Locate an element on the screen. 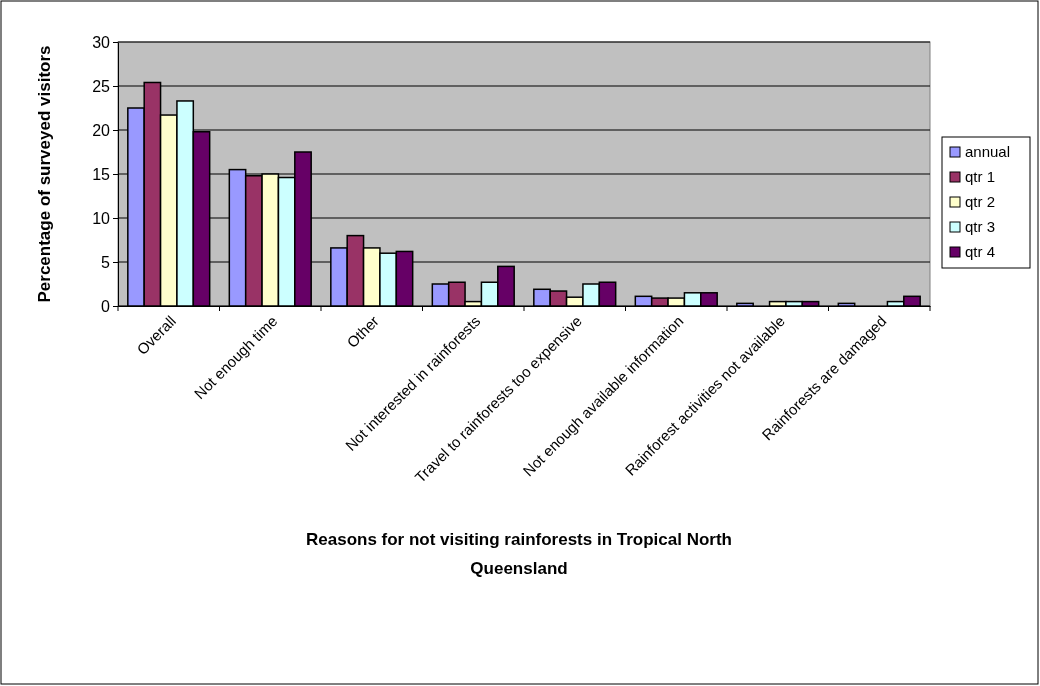 The height and width of the screenshot is (686, 1040). y-axis-title: Percentage of surveyed visitors is located at coordinates (44, 174).